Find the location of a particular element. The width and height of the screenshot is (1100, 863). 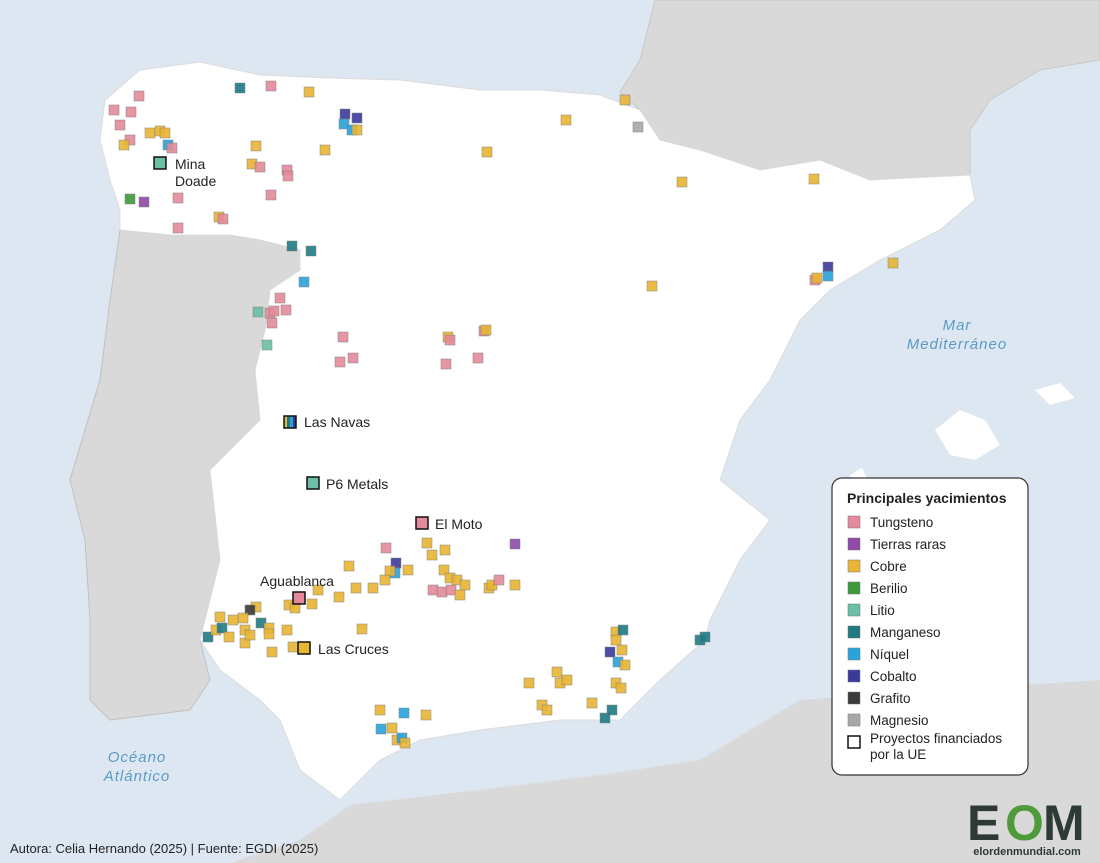

place-label: Mina is located at coordinates (190, 164).